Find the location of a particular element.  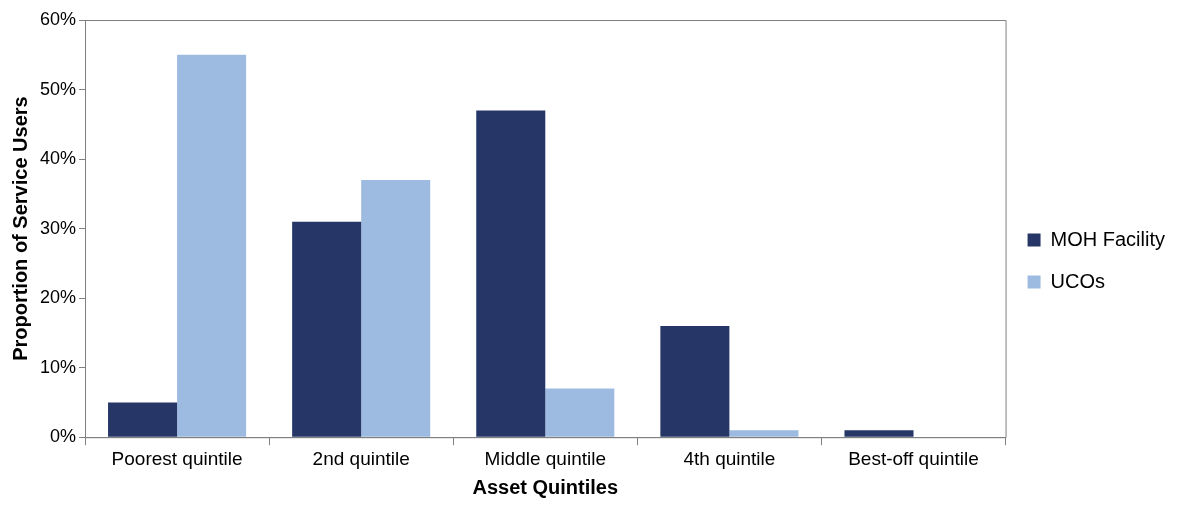

y-tick-label: 10% is located at coordinates (58, 366).